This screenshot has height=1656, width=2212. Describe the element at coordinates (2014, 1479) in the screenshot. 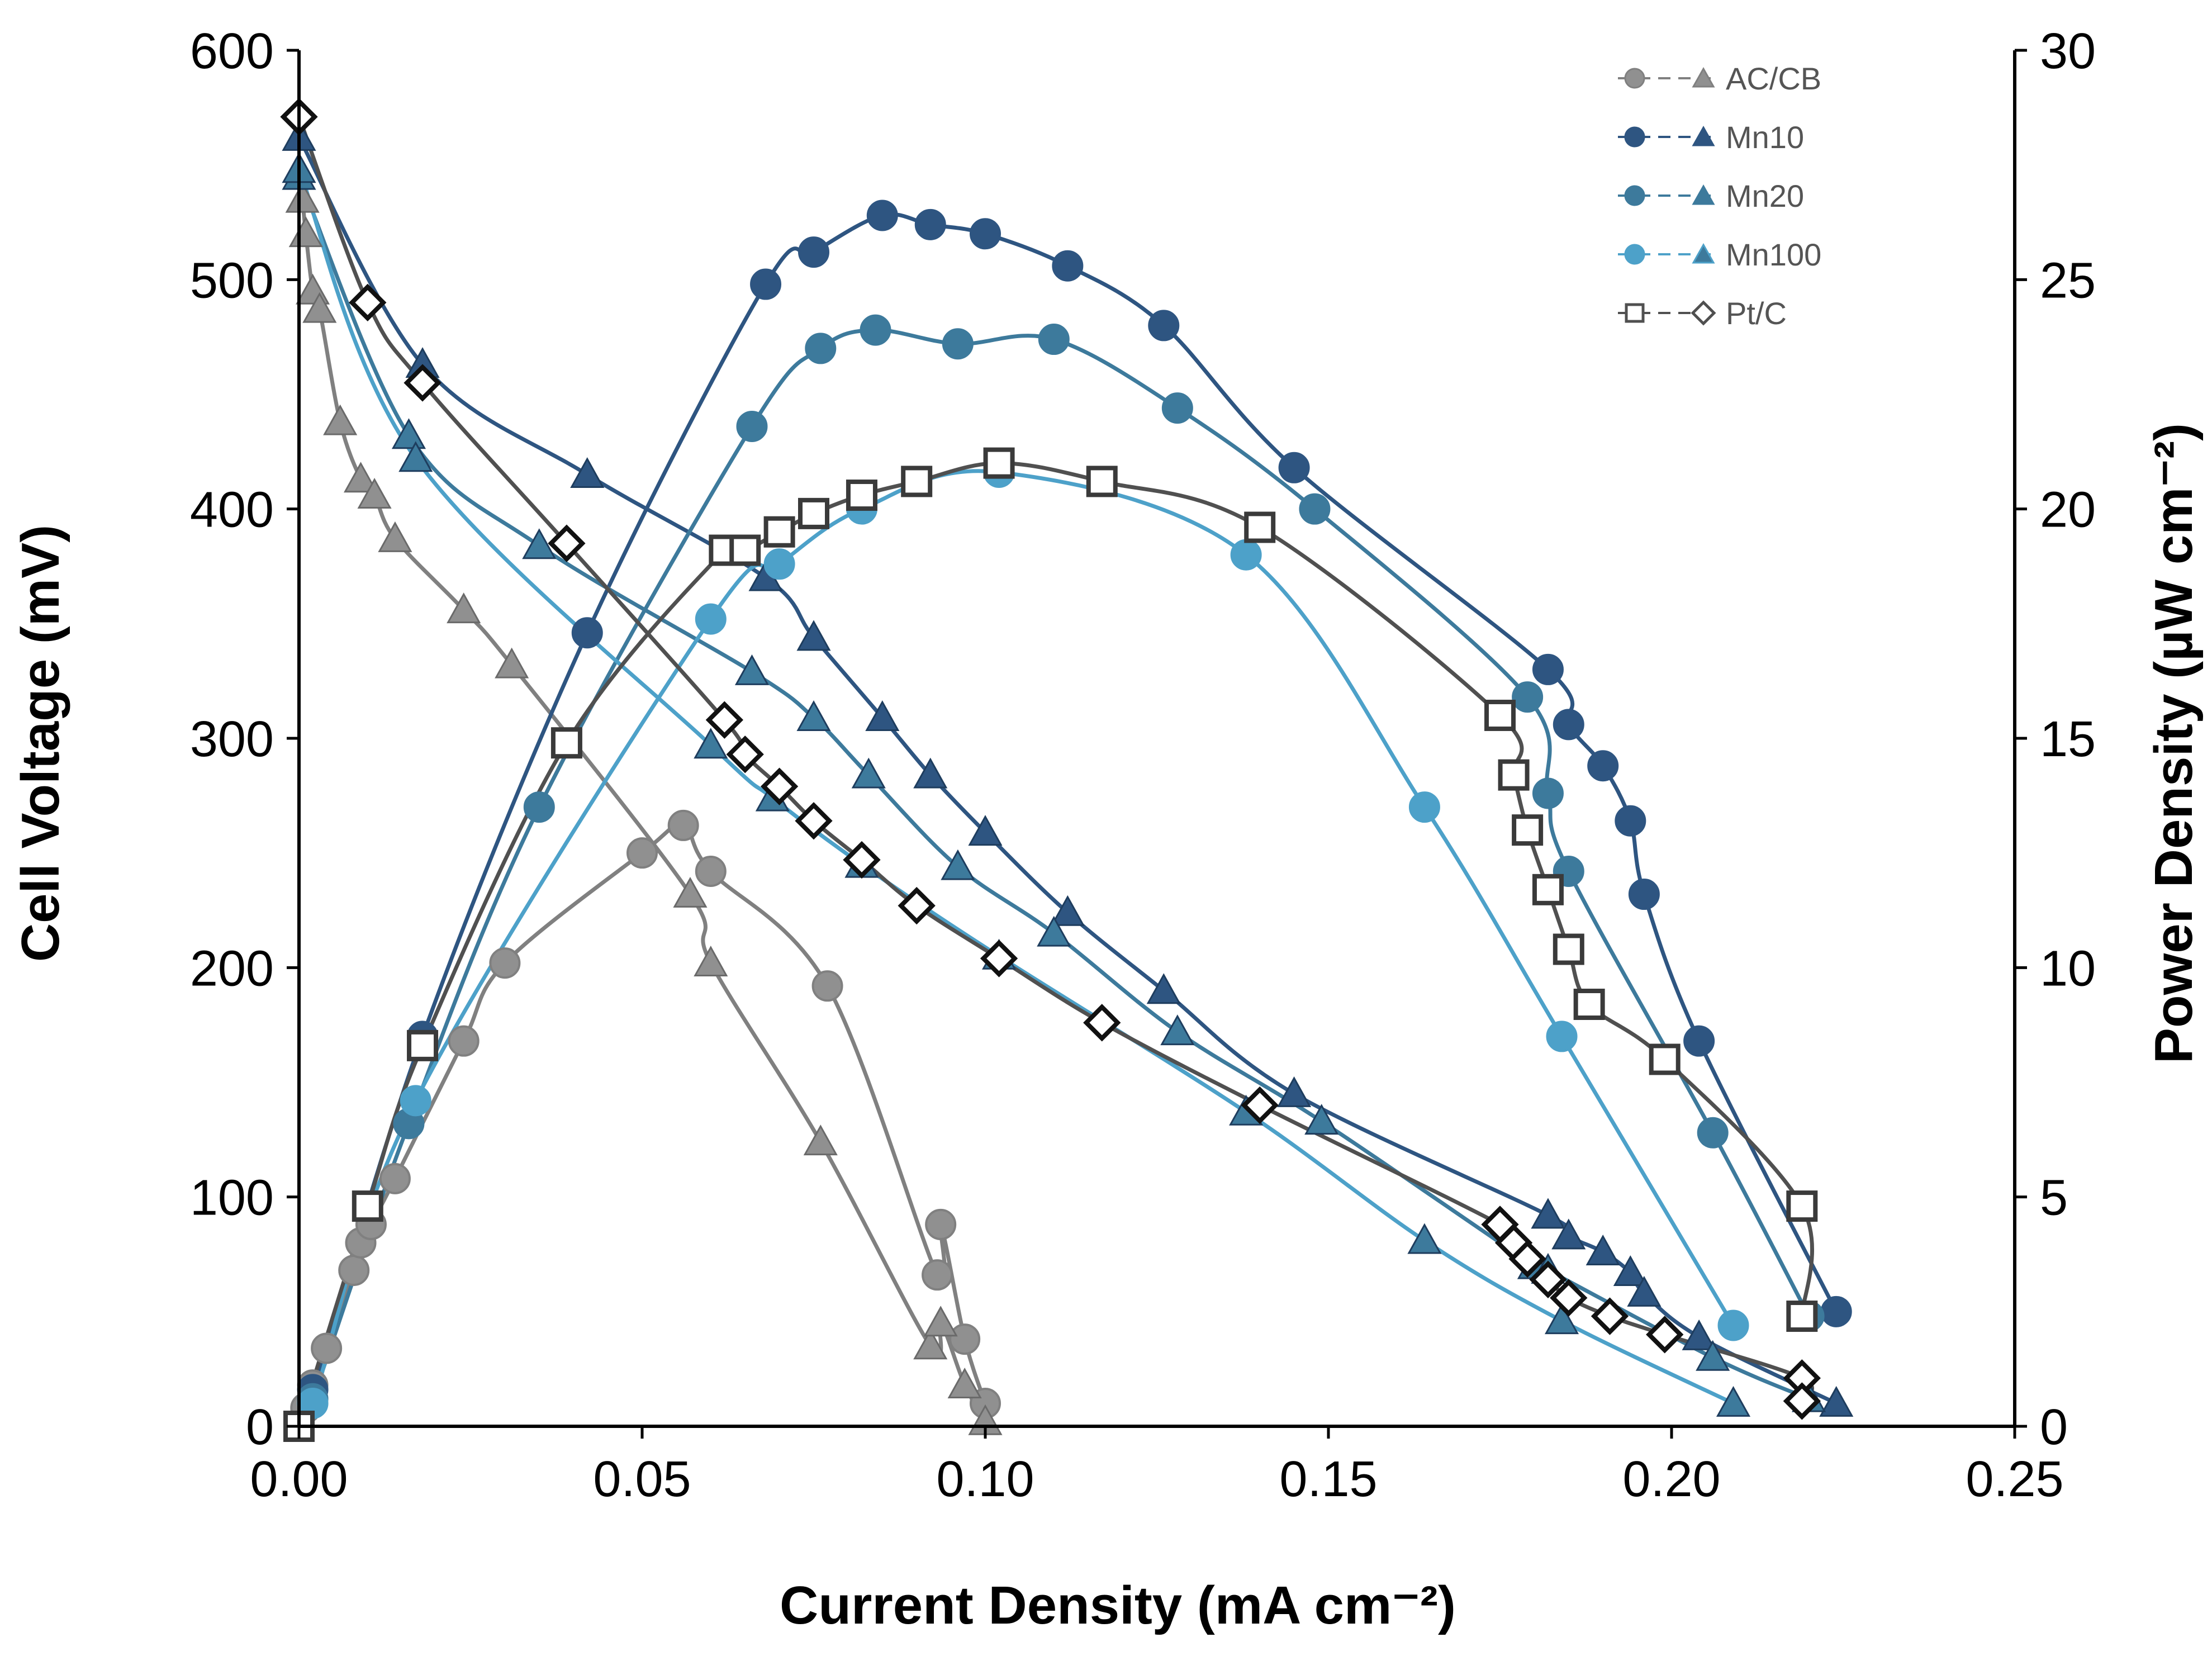

I see `x-tick-label: 0.25` at that location.